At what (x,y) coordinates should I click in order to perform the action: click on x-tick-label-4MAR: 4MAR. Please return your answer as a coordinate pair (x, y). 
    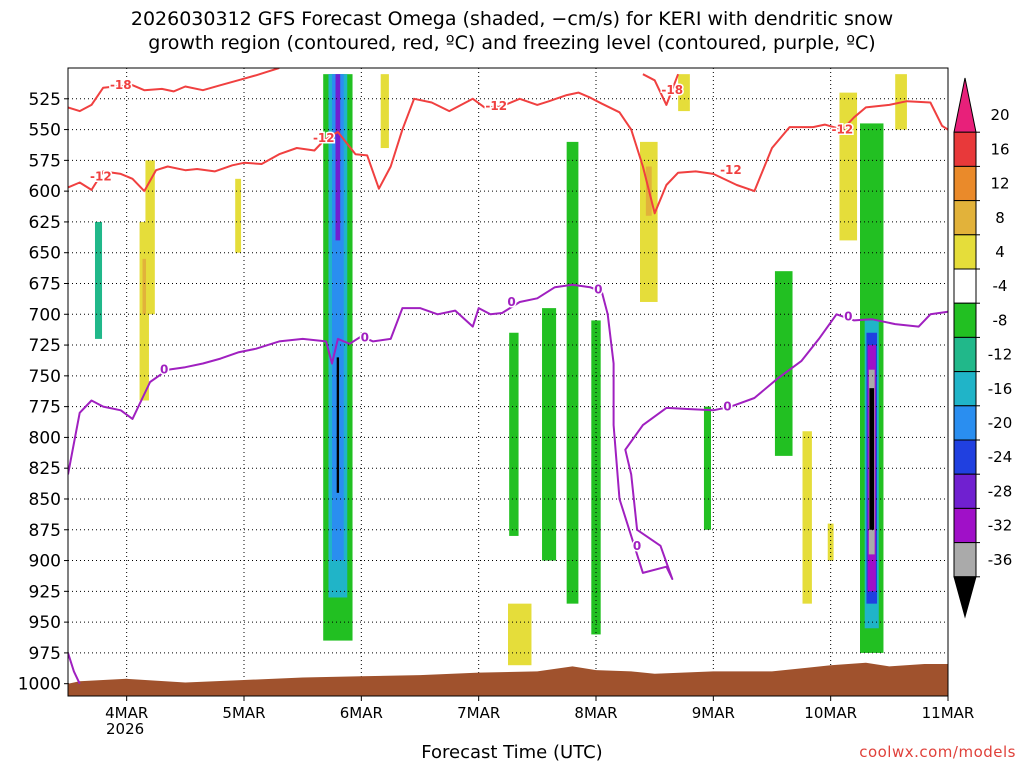
    Looking at the image, I should click on (126, 713).